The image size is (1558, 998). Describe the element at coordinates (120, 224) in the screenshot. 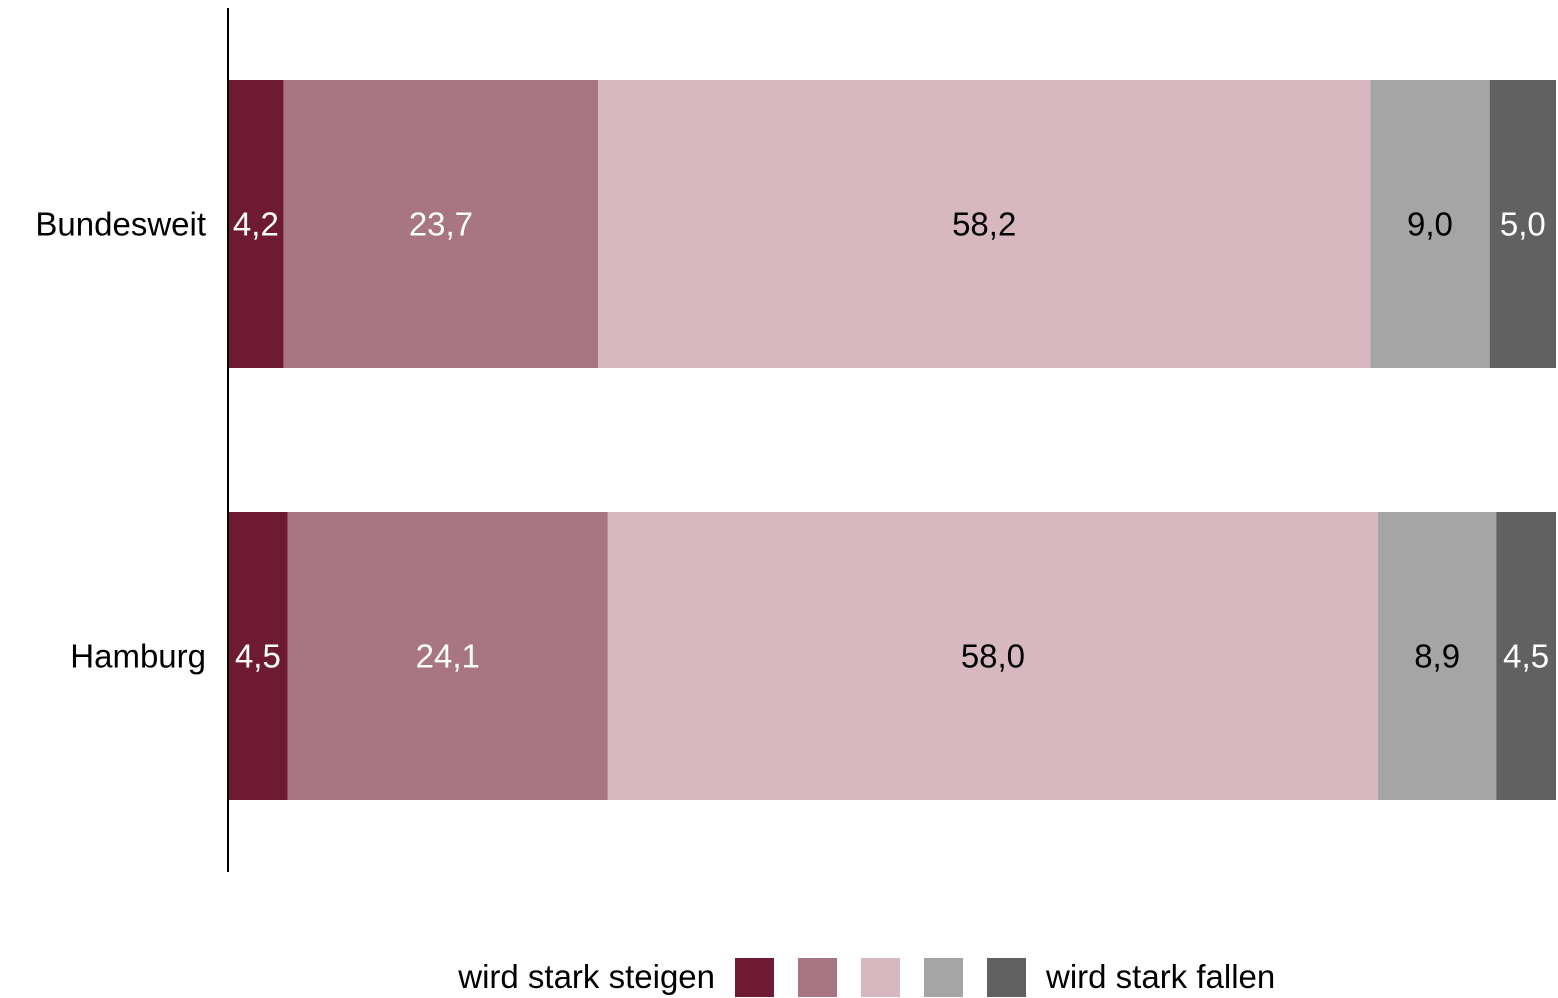

I see `category-label-1: Bundesweit` at that location.